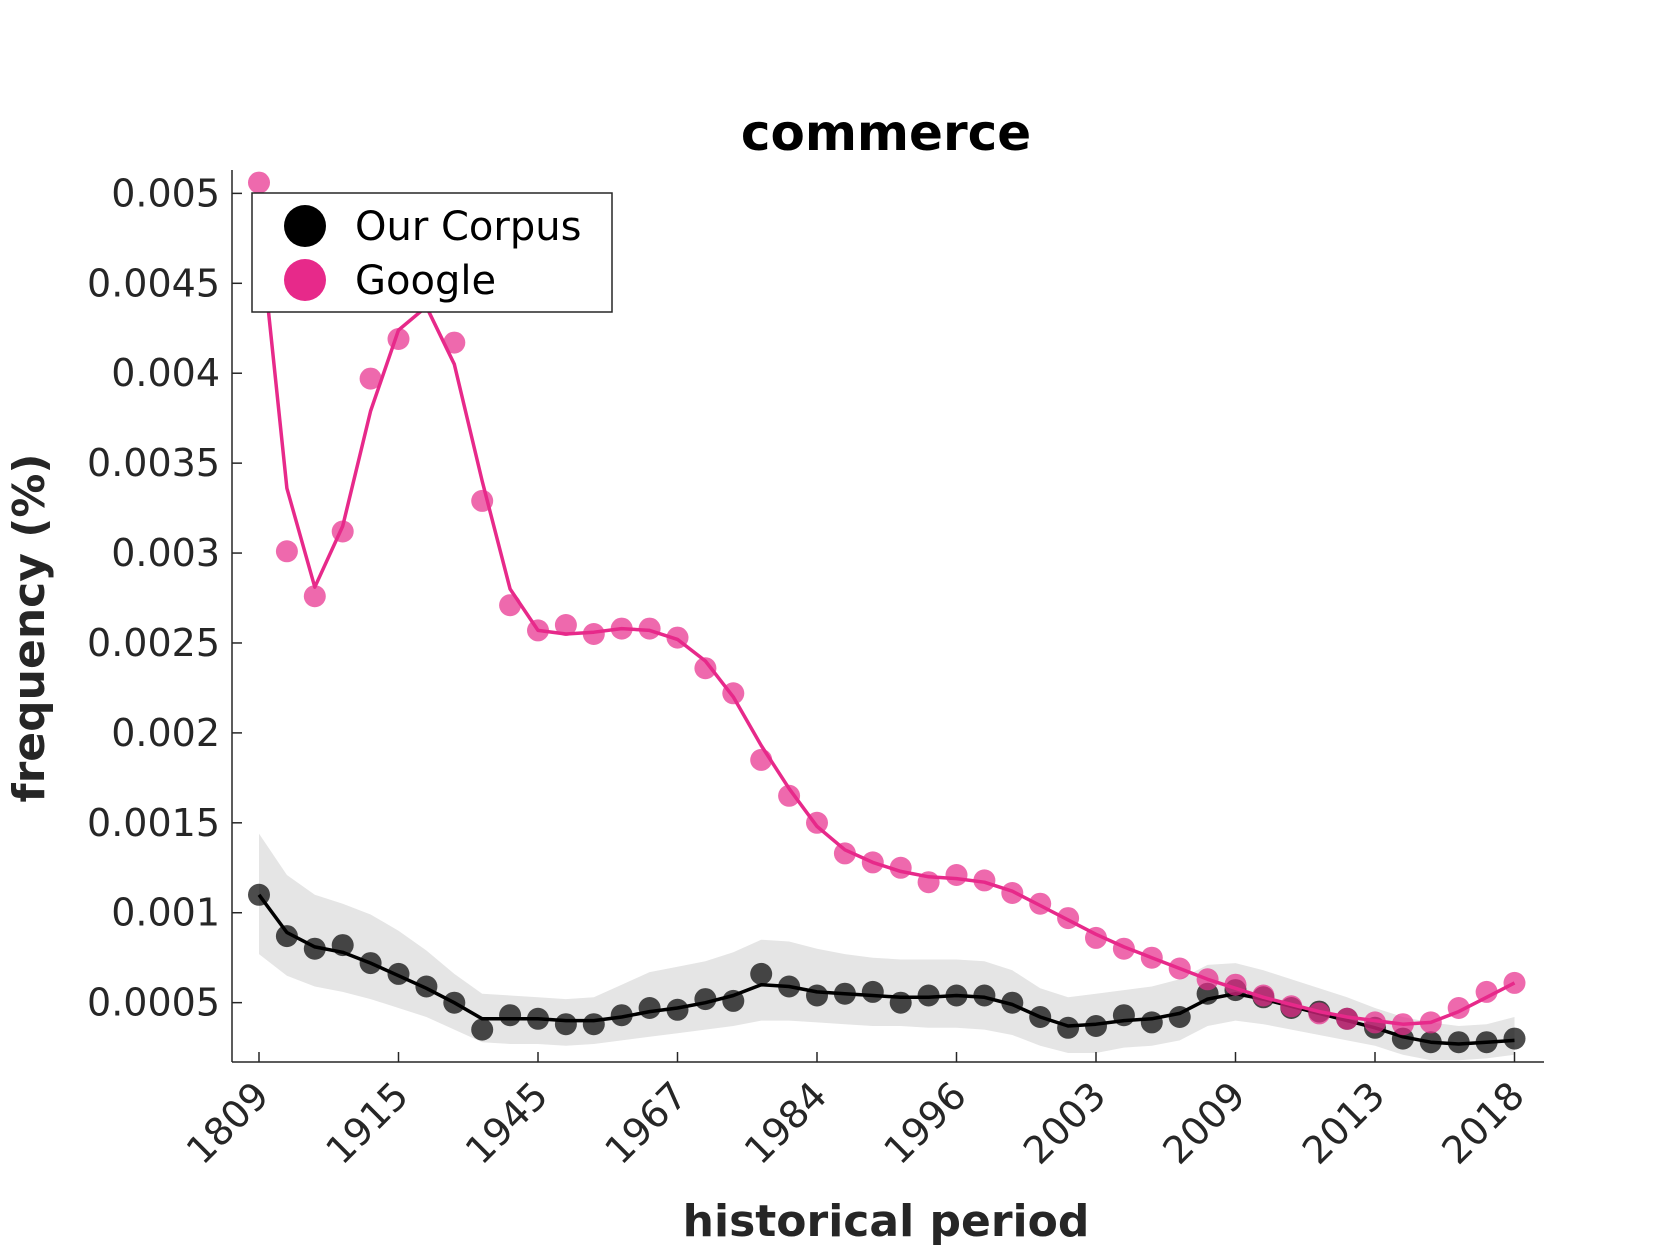 This screenshot has width=1680, height=1260. I want to click on y-tick-label: 0.001, so click(165, 913).